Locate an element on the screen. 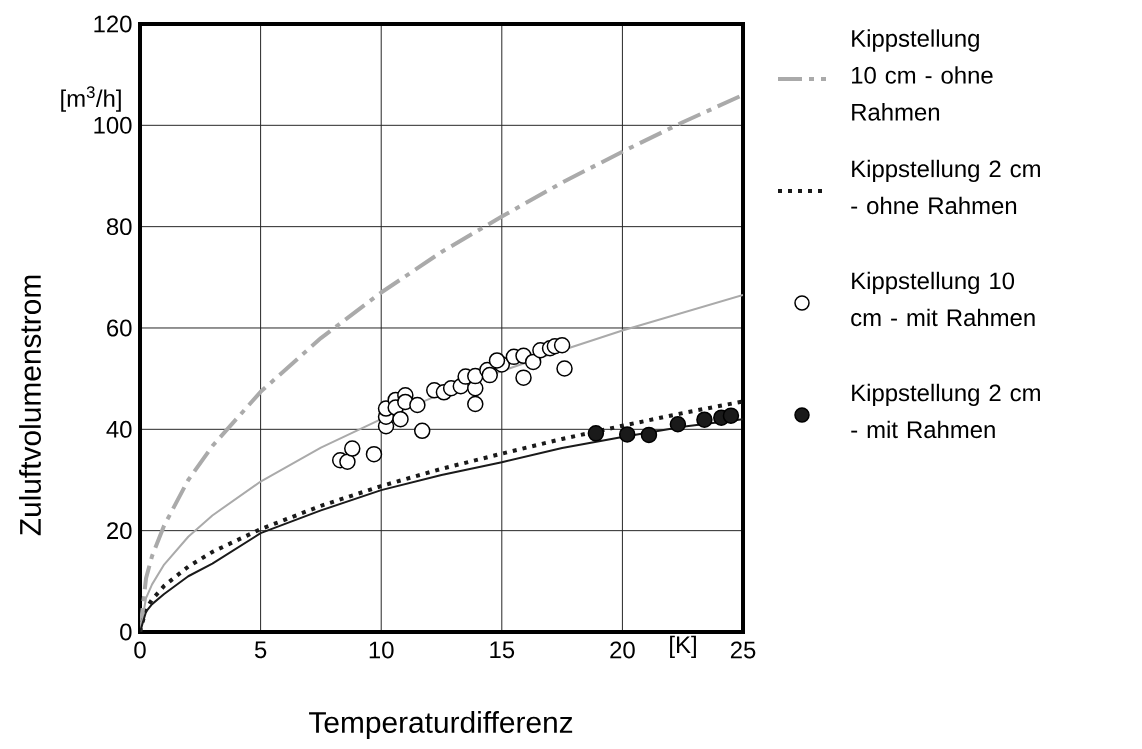  x-tick-label: 25 is located at coordinates (743, 650).